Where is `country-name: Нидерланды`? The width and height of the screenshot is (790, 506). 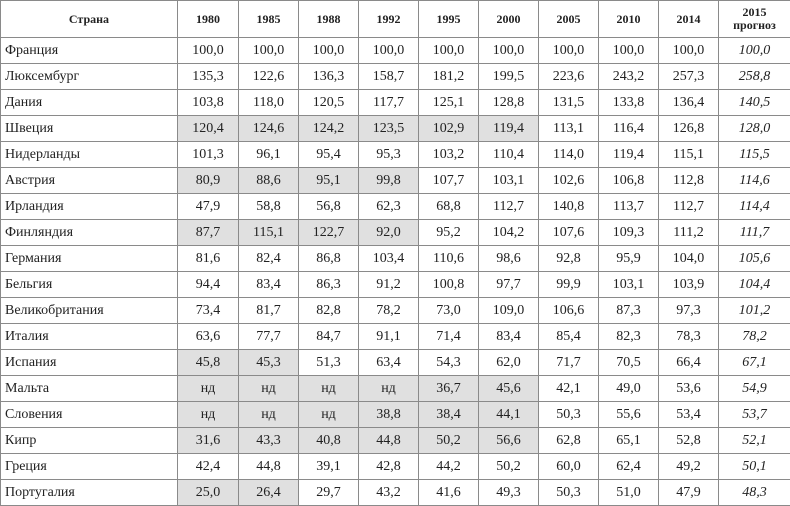 country-name: Нидерланды is located at coordinates (89, 155).